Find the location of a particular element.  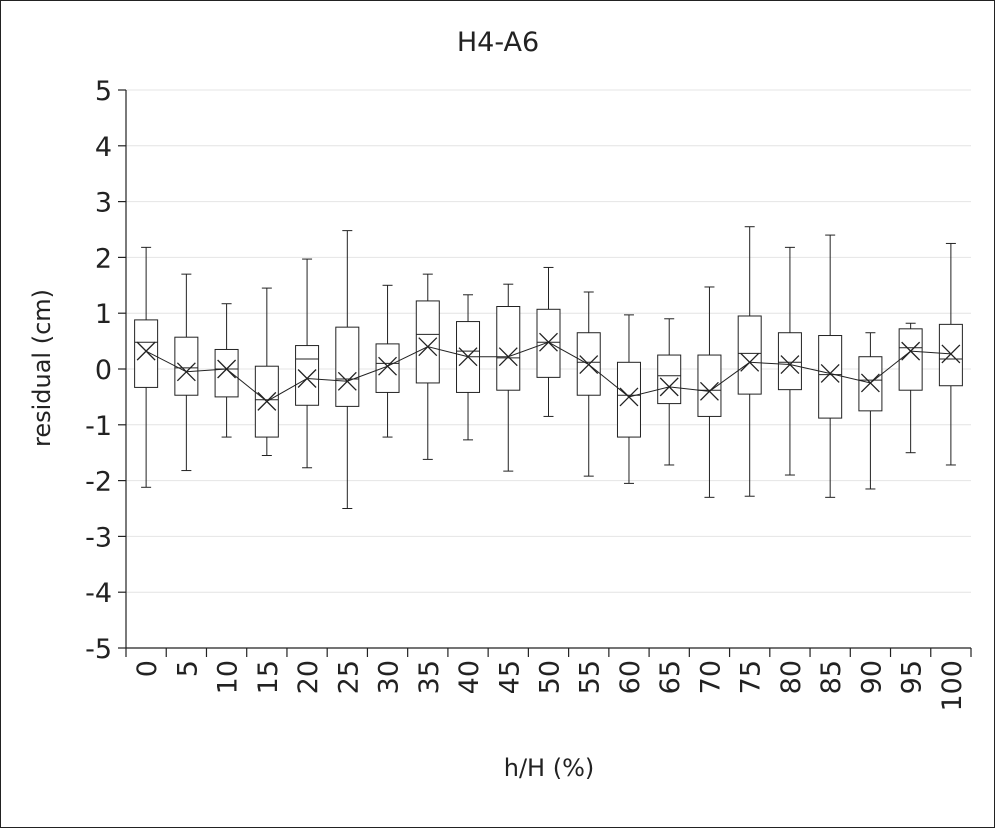

x-tick-label: 20 is located at coordinates (308, 677).